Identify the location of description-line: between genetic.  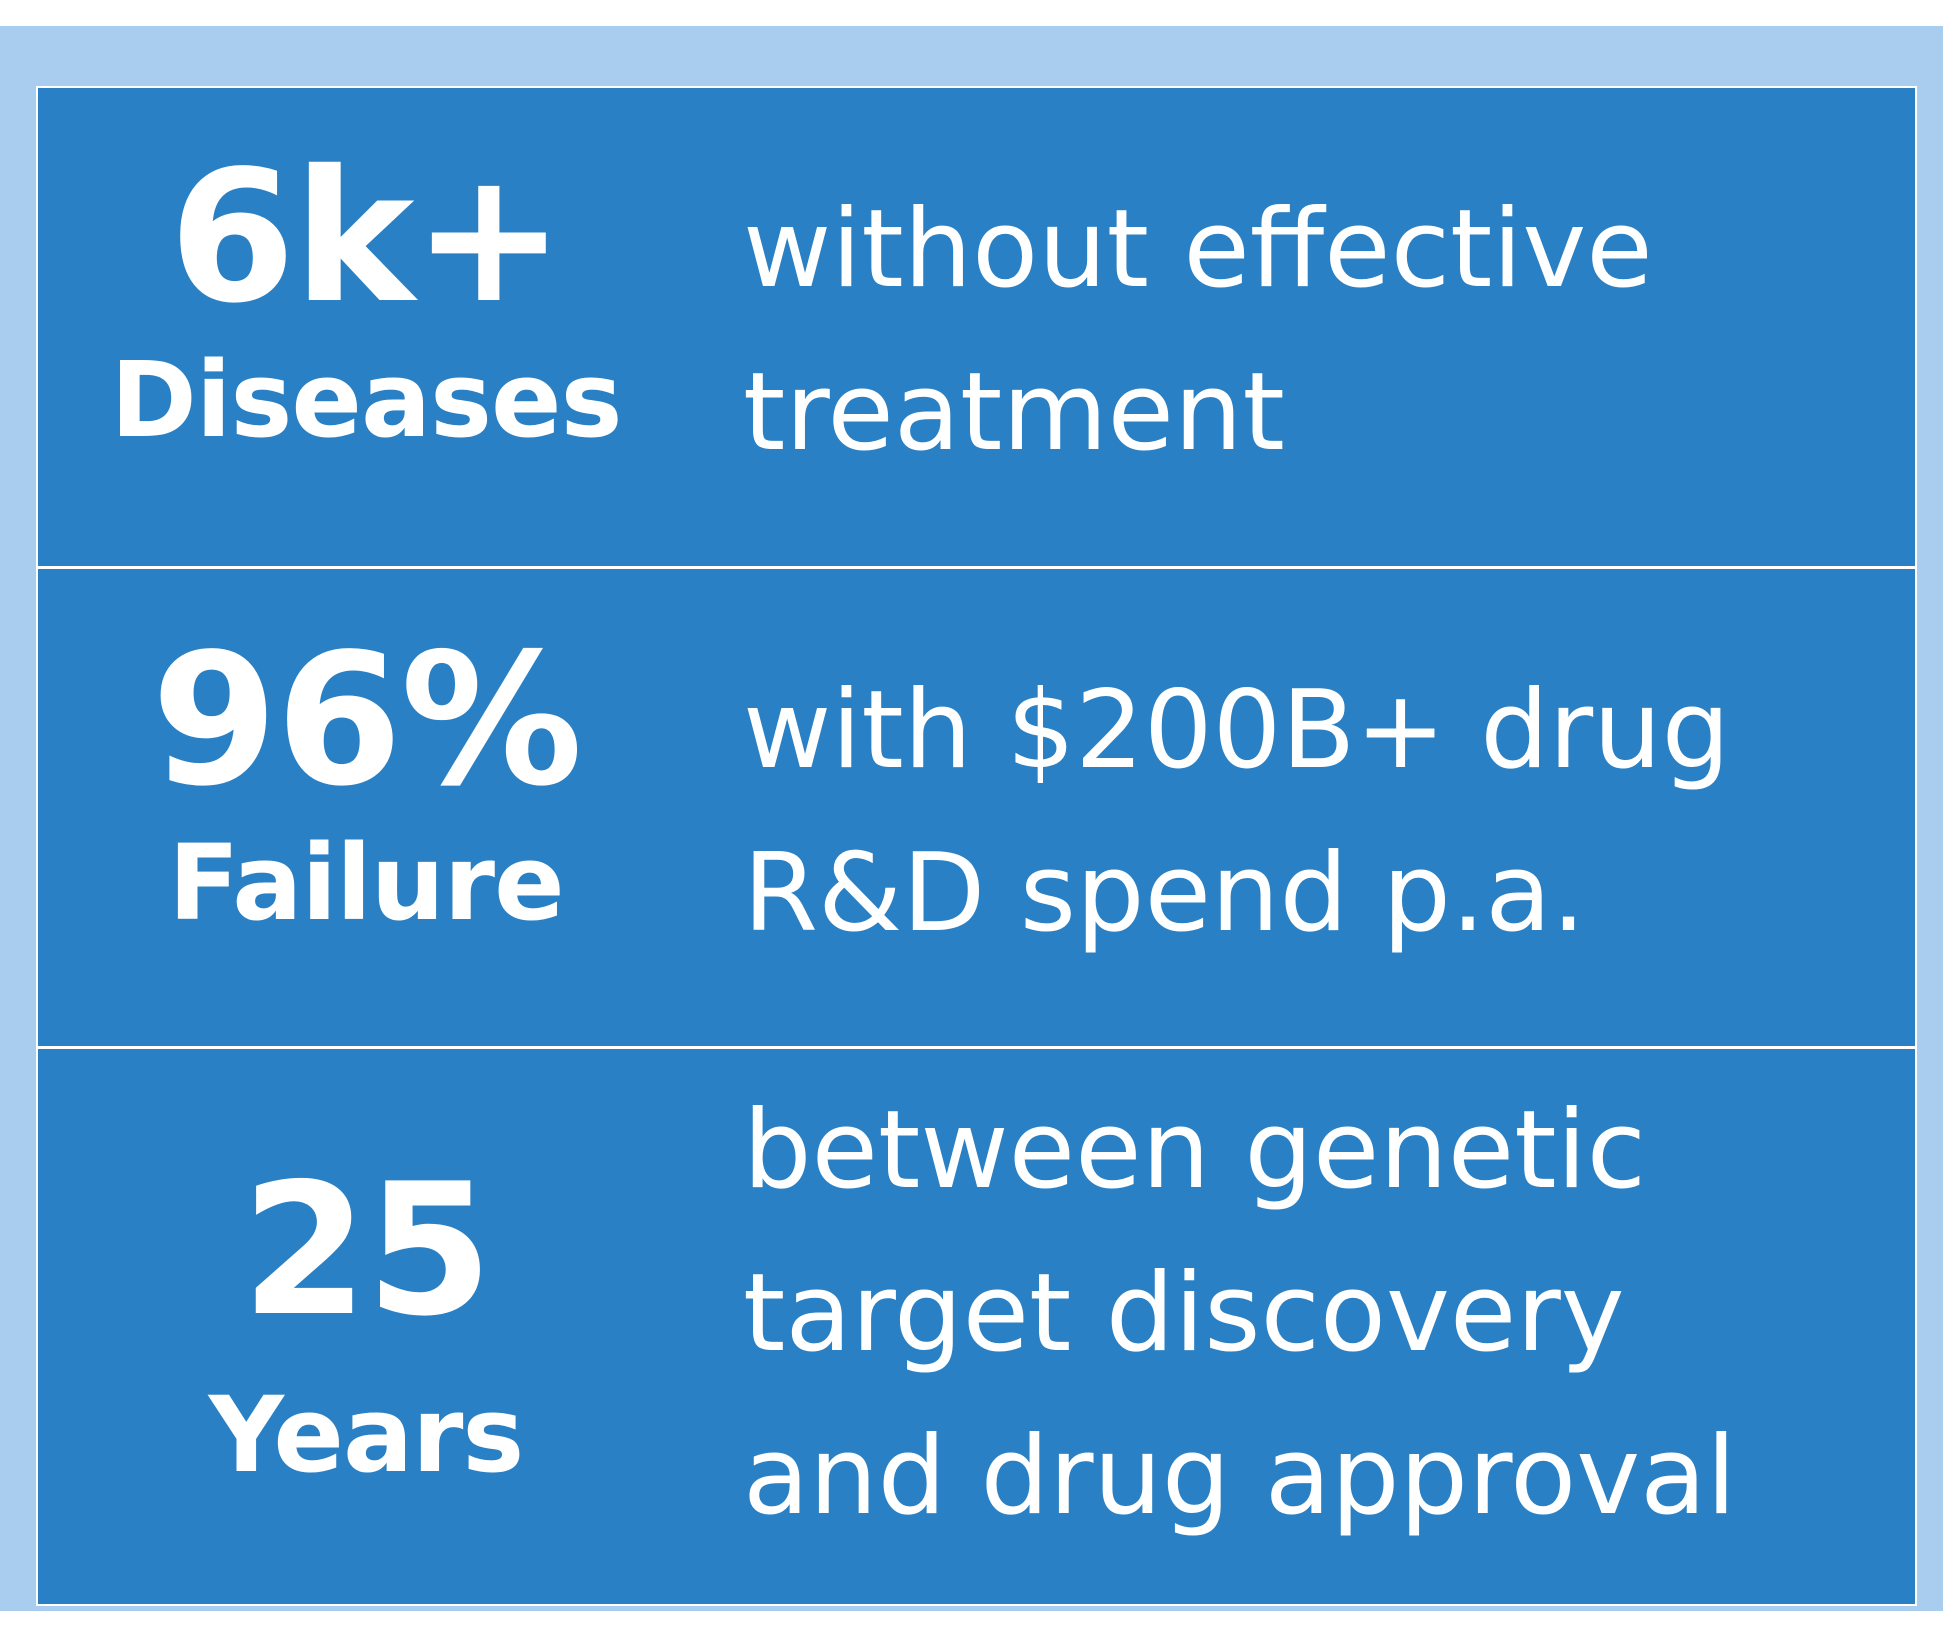
(1194, 1150).